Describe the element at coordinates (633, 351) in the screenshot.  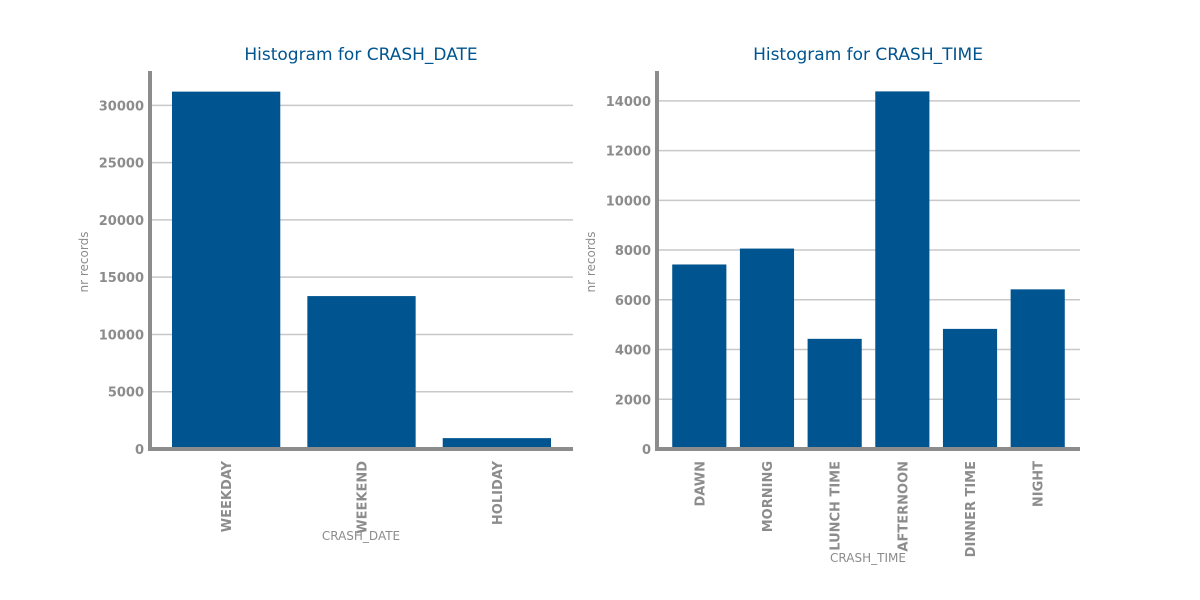
I see `y-tick-label: 4000` at that location.